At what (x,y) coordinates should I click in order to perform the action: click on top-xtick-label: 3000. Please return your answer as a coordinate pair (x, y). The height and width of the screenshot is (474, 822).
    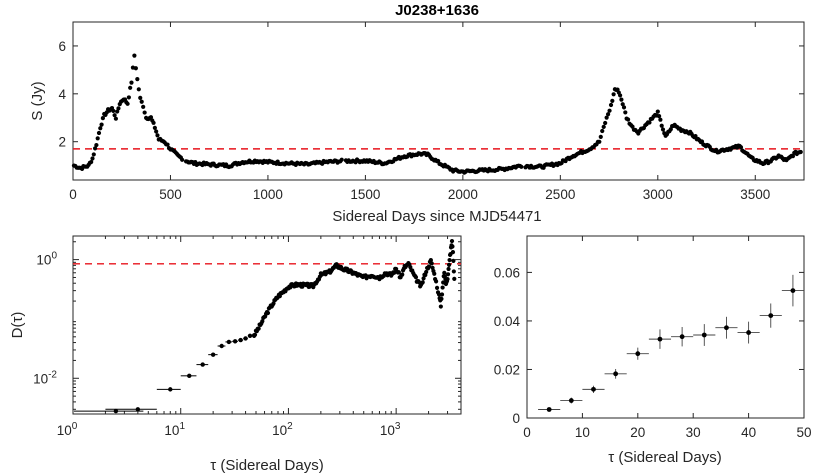
    Looking at the image, I should click on (658, 194).